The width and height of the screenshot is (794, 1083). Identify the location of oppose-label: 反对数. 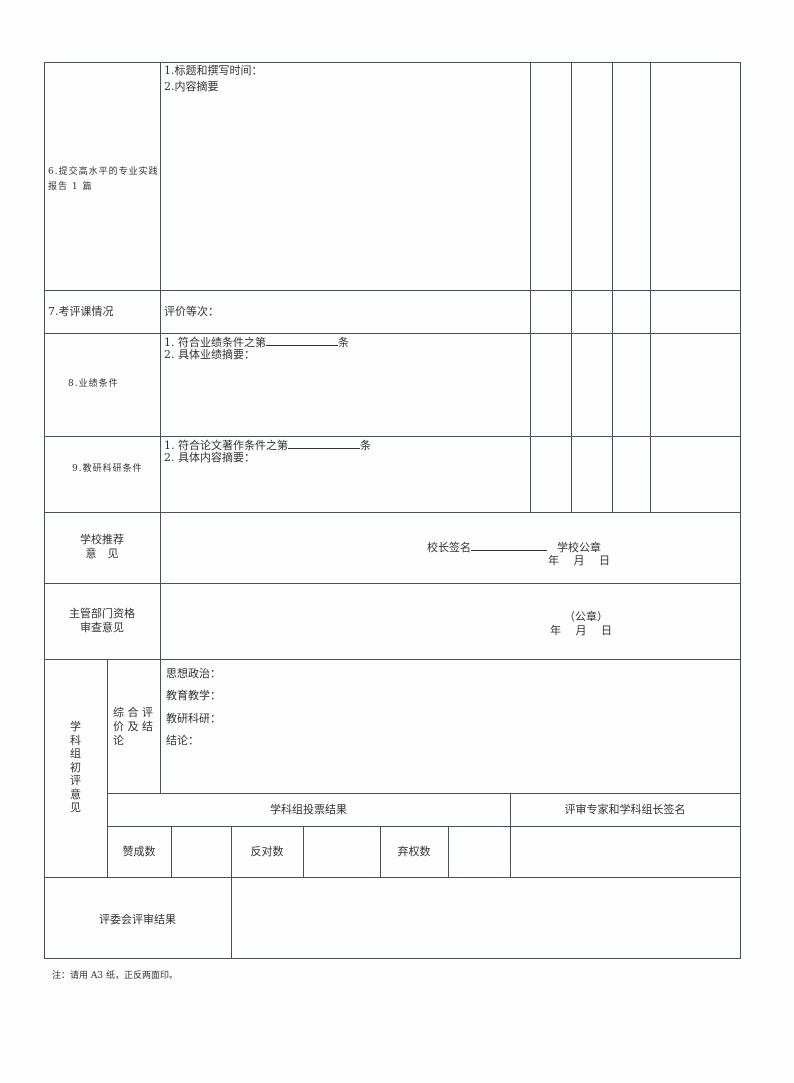
(267, 851).